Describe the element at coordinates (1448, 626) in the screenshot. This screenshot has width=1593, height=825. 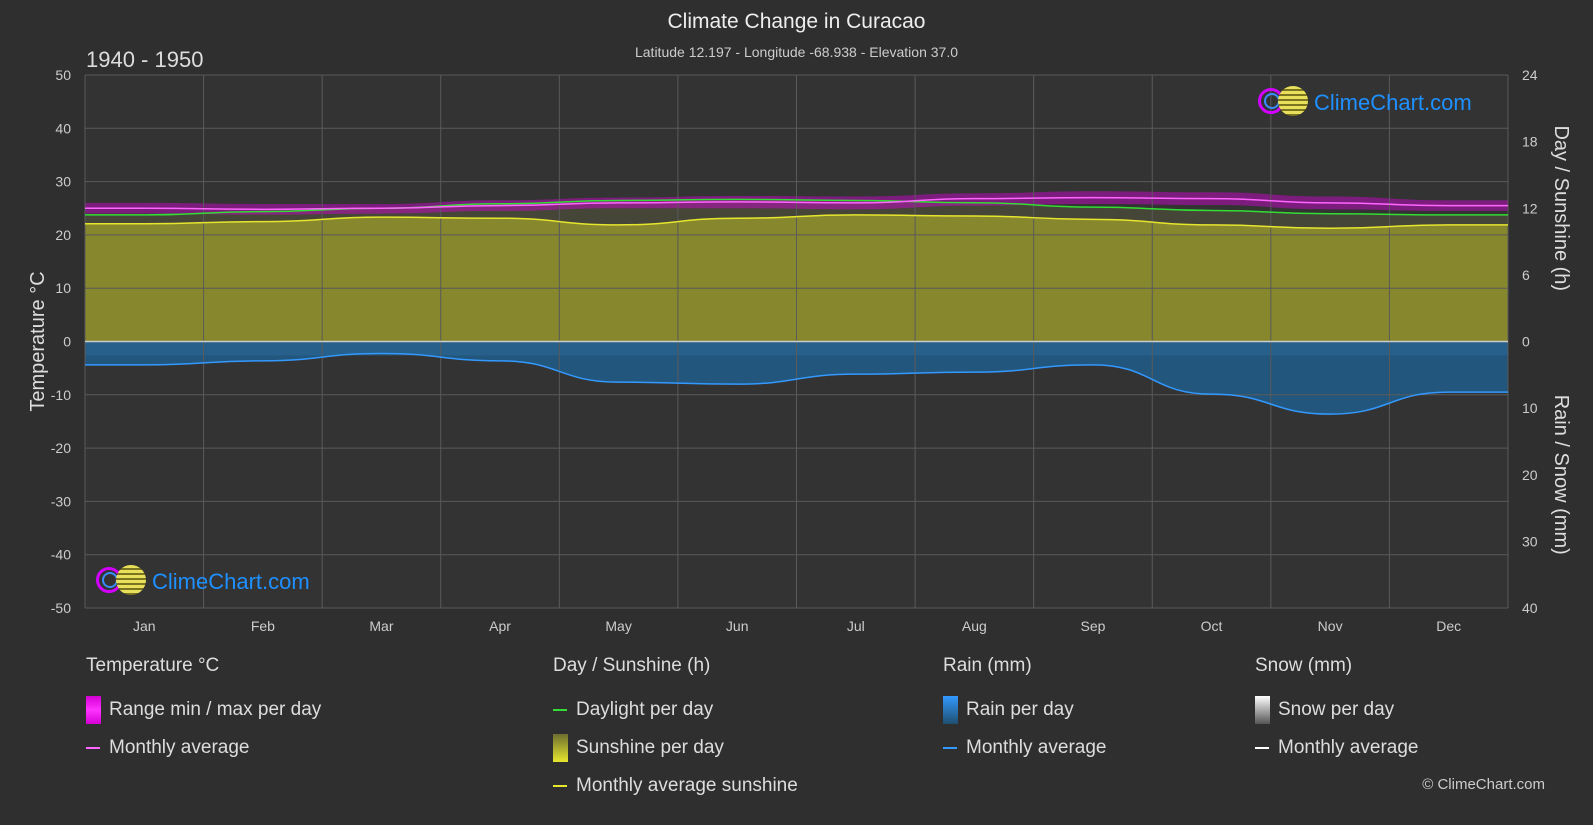
I see `x-tick-label: Dec` at that location.